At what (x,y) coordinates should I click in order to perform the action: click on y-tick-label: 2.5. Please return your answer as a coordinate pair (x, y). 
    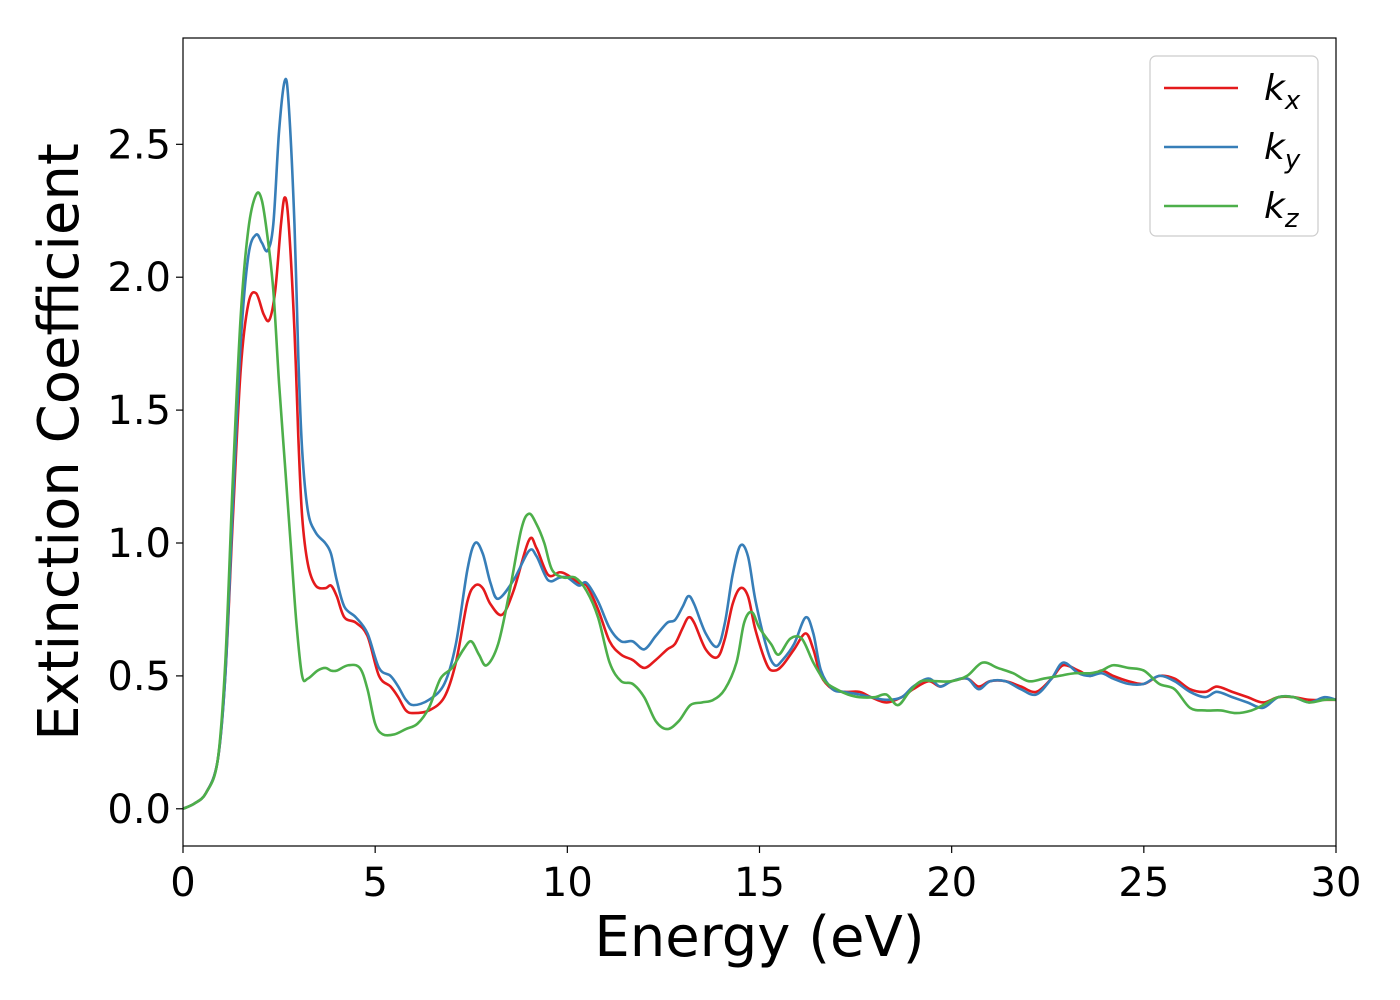
    Looking at the image, I should click on (139, 145).